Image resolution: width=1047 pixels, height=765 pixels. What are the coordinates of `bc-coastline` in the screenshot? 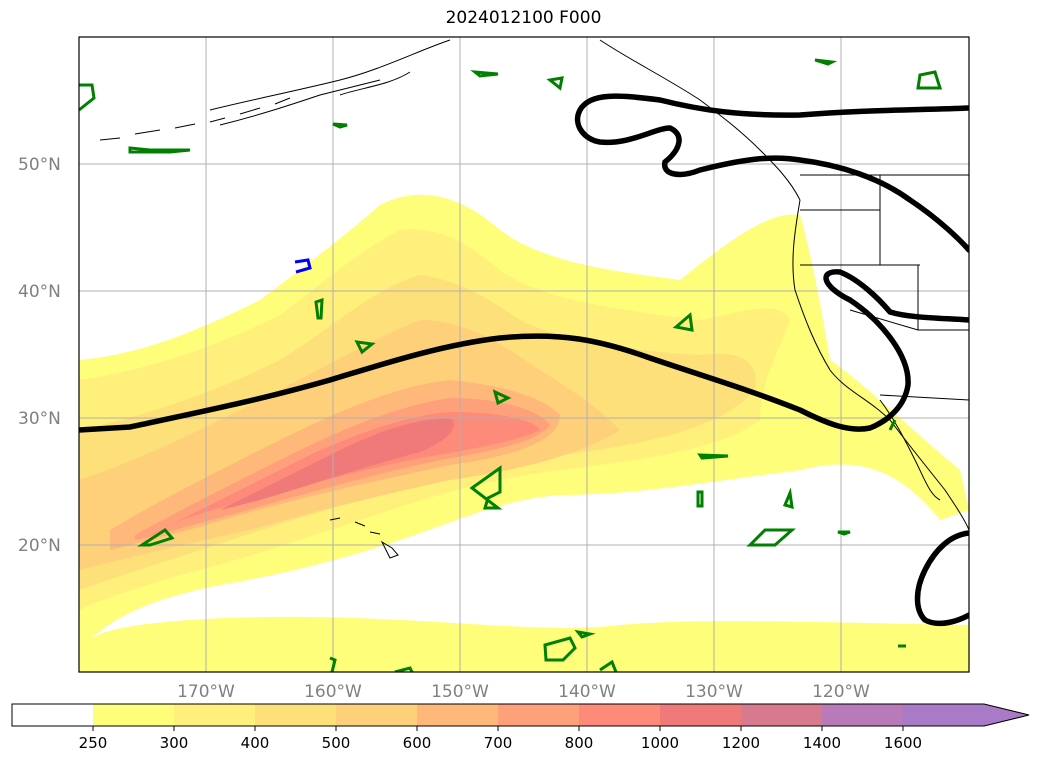 It's located at (700, 120).